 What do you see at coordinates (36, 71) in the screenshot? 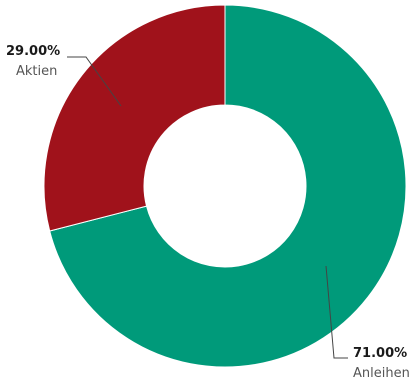
I see `slice-name-label-aktien: Aktien` at bounding box center [36, 71].